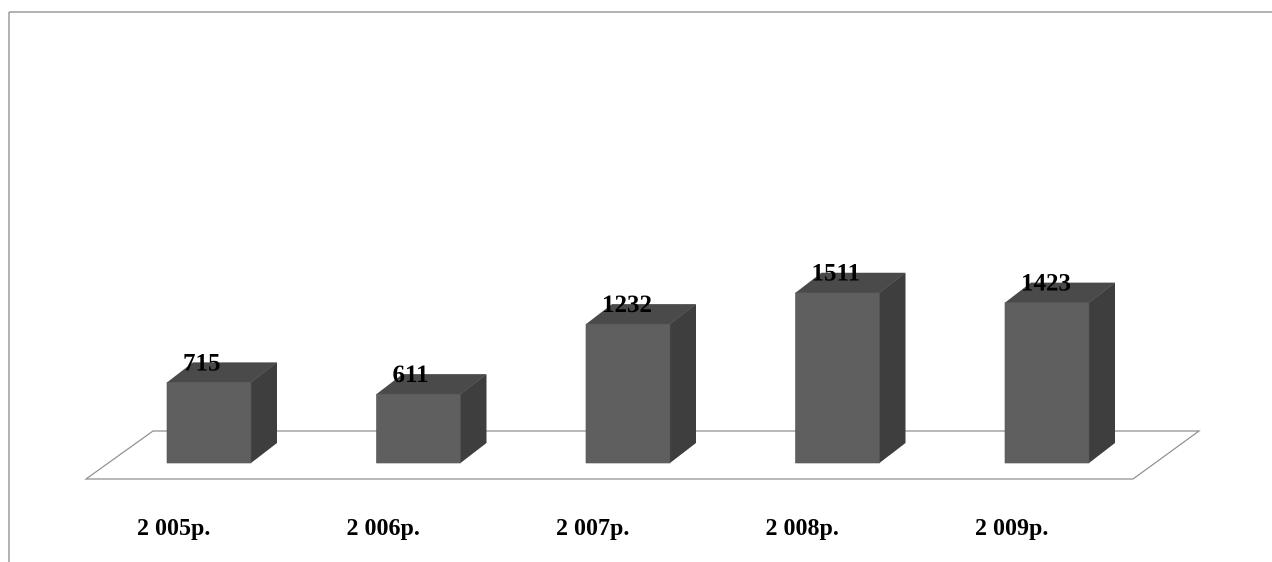  I want to click on x-tick-label: 2 009р., so click(1011, 528).